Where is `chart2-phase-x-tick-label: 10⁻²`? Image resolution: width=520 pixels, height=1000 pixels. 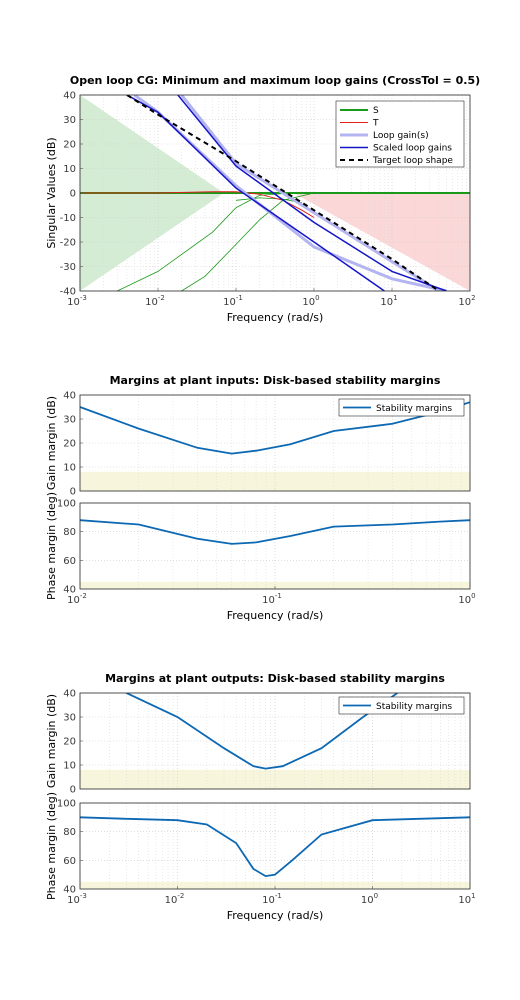 chart2-phase-x-tick-label: 10⁻² is located at coordinates (77, 599).